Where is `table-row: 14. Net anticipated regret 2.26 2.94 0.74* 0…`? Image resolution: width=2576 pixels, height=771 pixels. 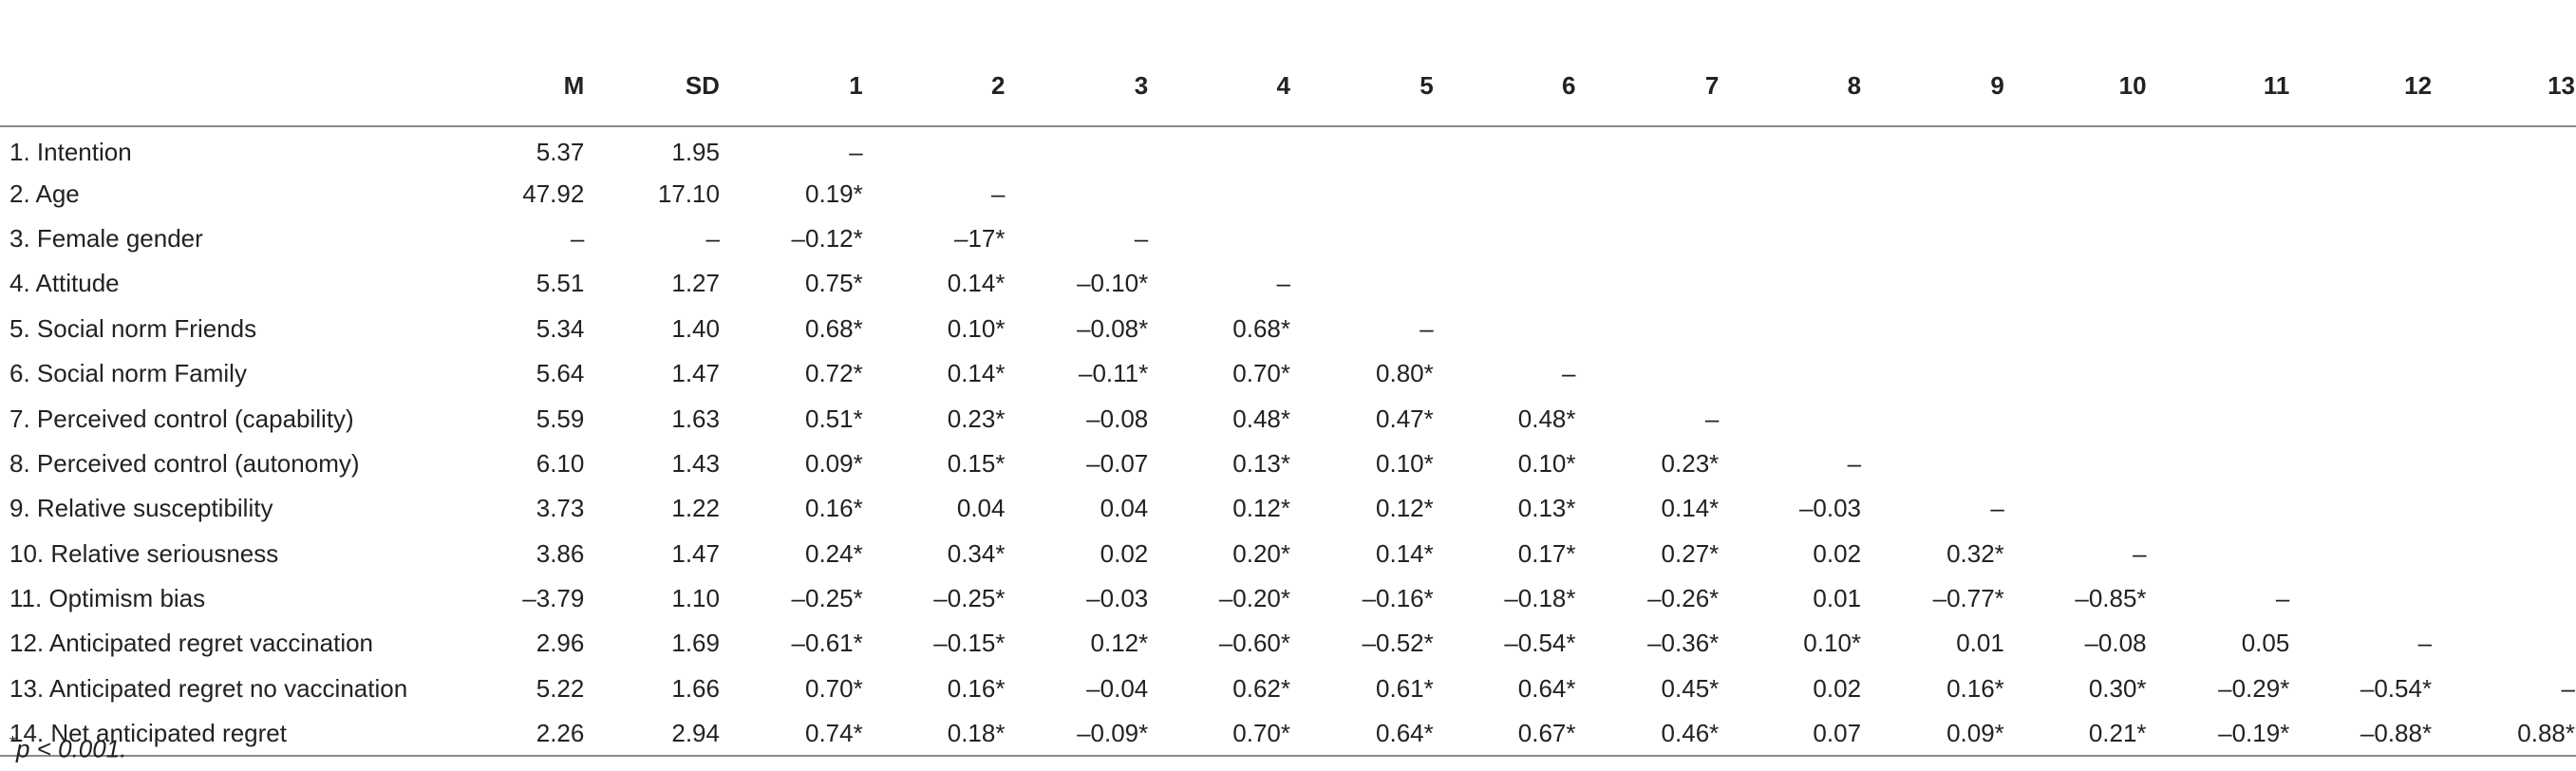
table-row: 14. Net anticipated regret 2.26 2.94 0.74* 0… is located at coordinates (1288, 734).